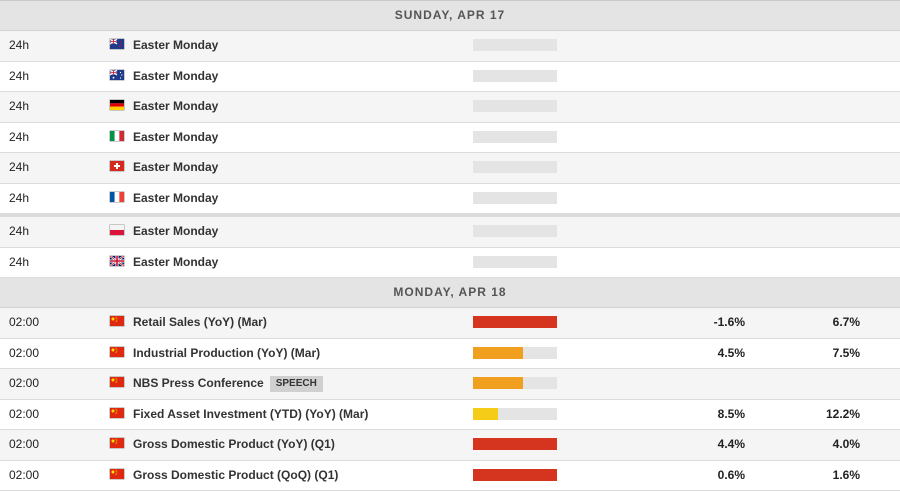  What do you see at coordinates (117, 261) in the screenshot?
I see `united-kingdom-flag` at bounding box center [117, 261].